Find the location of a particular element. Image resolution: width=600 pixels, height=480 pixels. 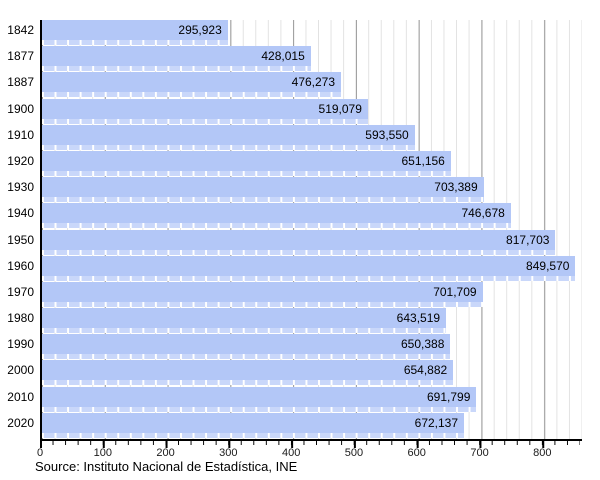

bar-row: 672,137 is located at coordinates (312, 425).